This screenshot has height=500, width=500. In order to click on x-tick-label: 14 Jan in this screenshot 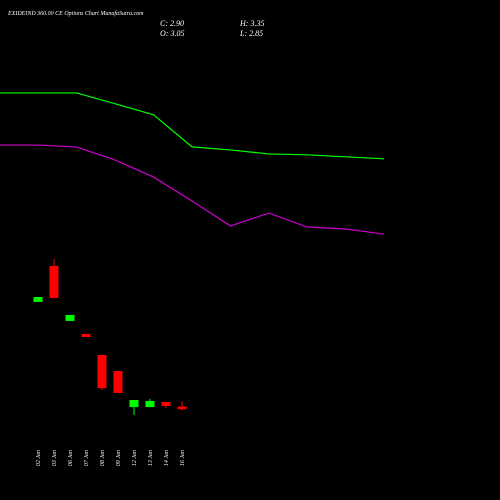, I will do `click(166, 458)`.